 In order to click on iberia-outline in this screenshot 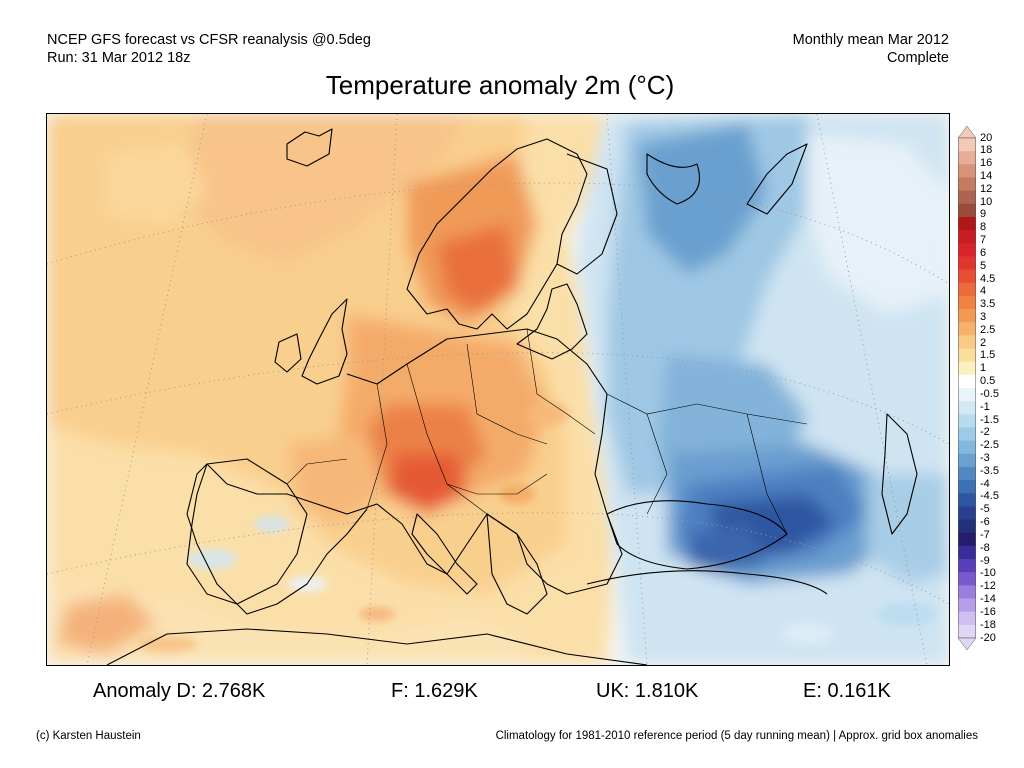, I will do `click(247, 531)`.